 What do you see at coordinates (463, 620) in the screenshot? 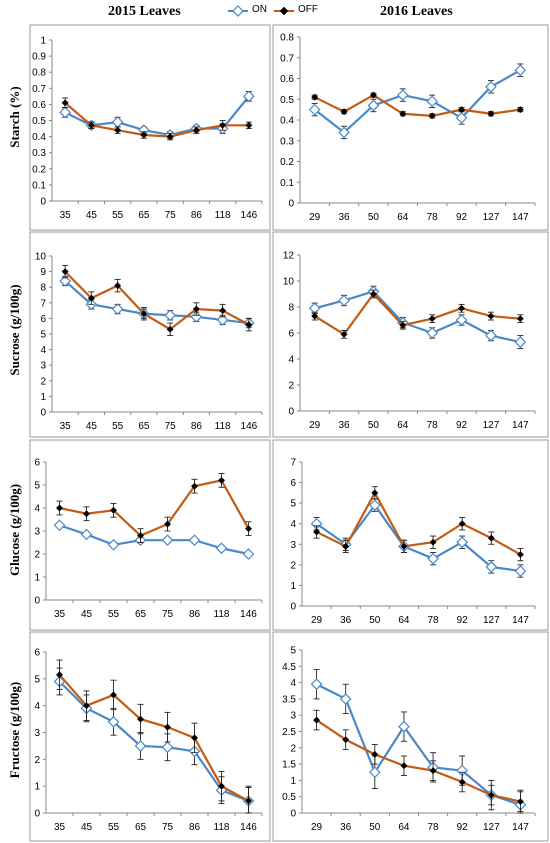
I see `p5-xtick-label-5: 92` at bounding box center [463, 620].